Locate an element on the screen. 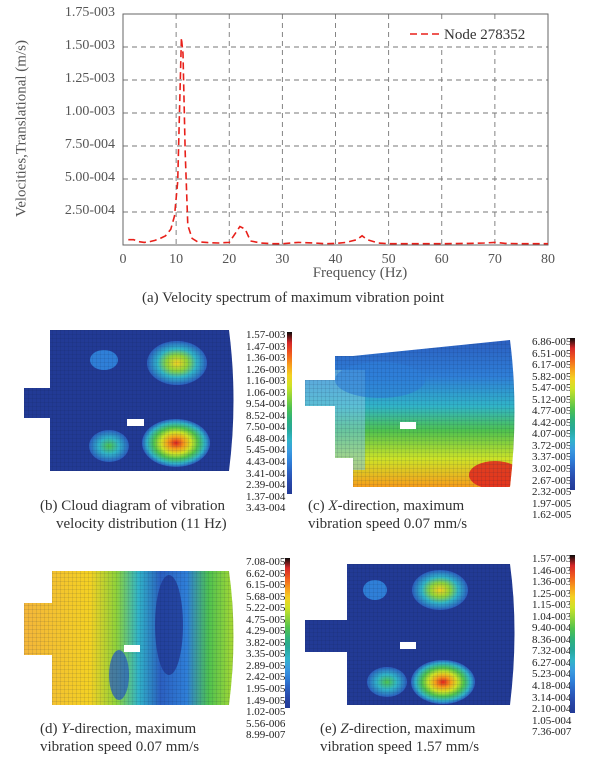  x-tick-label: 0 is located at coordinates (123, 259).